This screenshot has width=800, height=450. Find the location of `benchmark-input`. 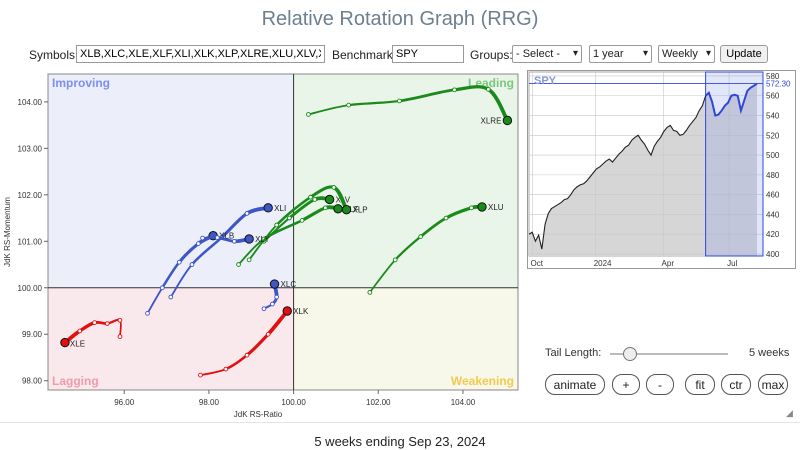

benchmark-input is located at coordinates (428, 54).